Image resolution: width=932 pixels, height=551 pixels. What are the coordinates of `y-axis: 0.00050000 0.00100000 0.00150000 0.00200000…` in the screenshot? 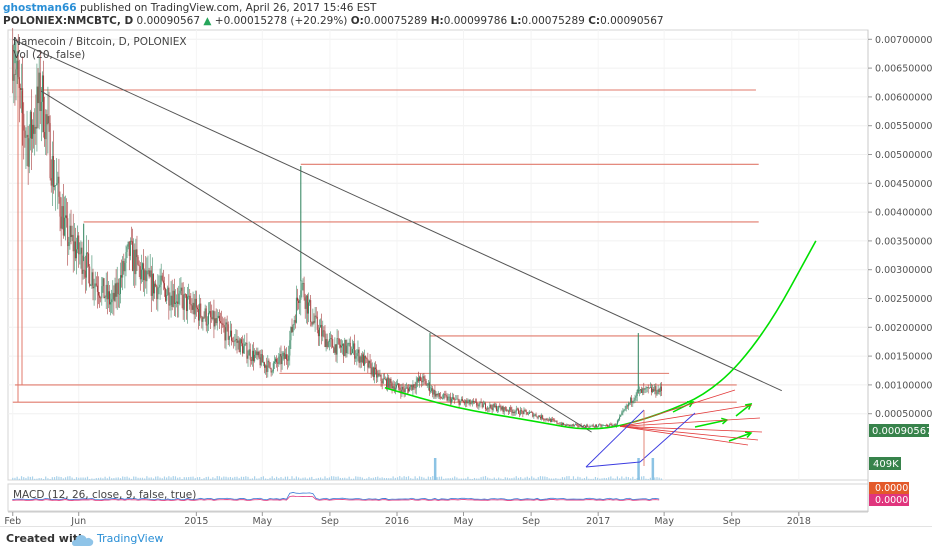 It's located at (900, 224).